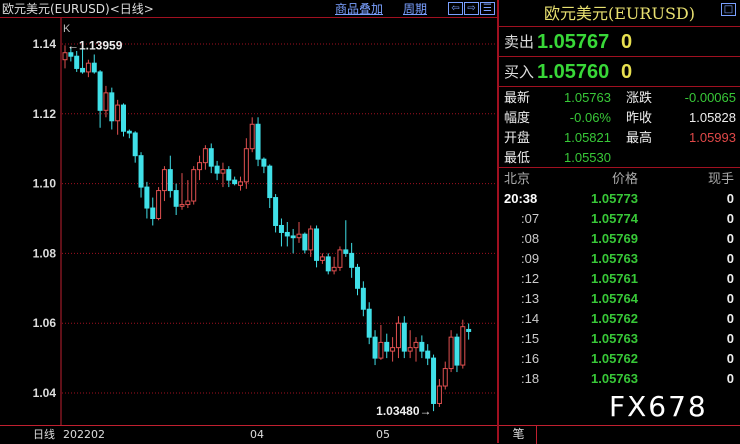 The height and width of the screenshot is (444, 740). I want to click on ticks-header: 北京 价格 现手, so click(619, 179).